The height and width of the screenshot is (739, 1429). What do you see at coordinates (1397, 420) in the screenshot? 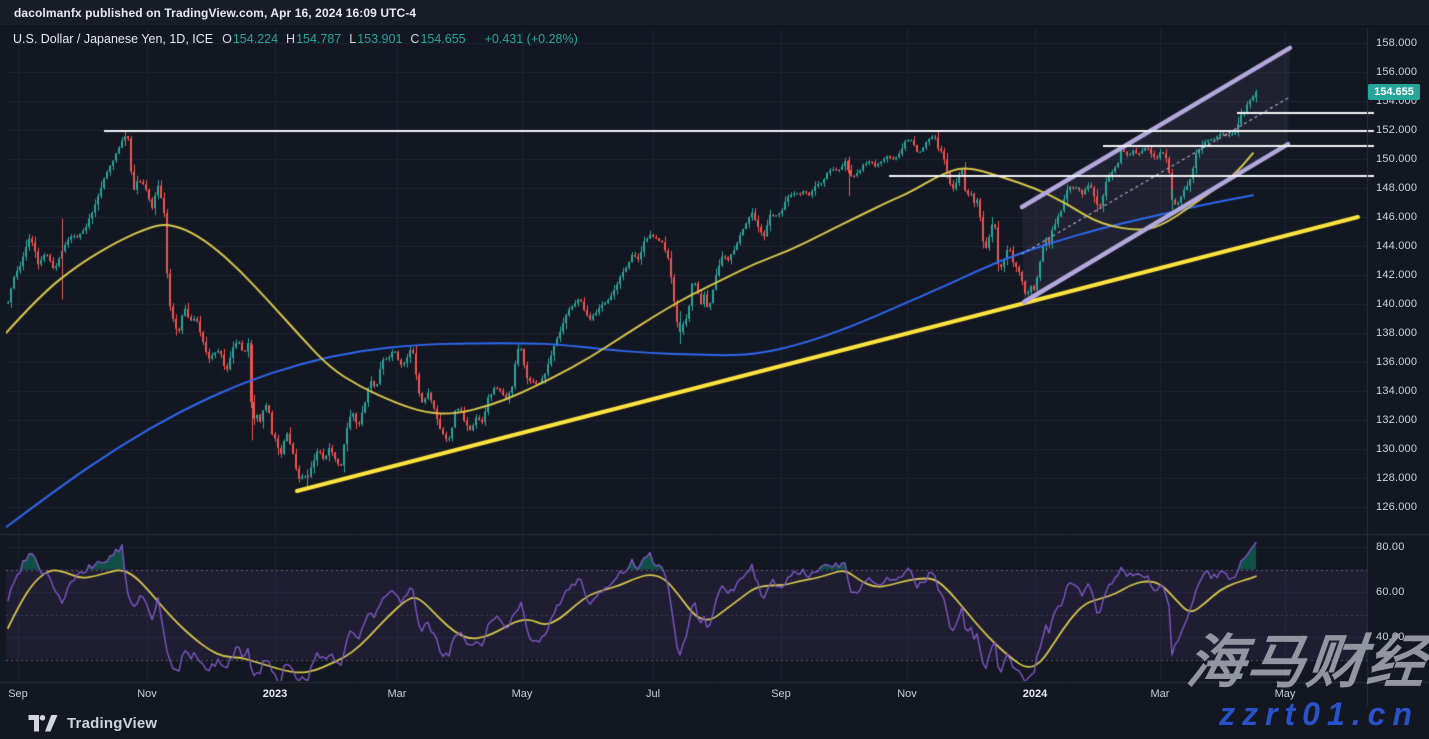
I see `price-axis-label: 132.000` at bounding box center [1397, 420].